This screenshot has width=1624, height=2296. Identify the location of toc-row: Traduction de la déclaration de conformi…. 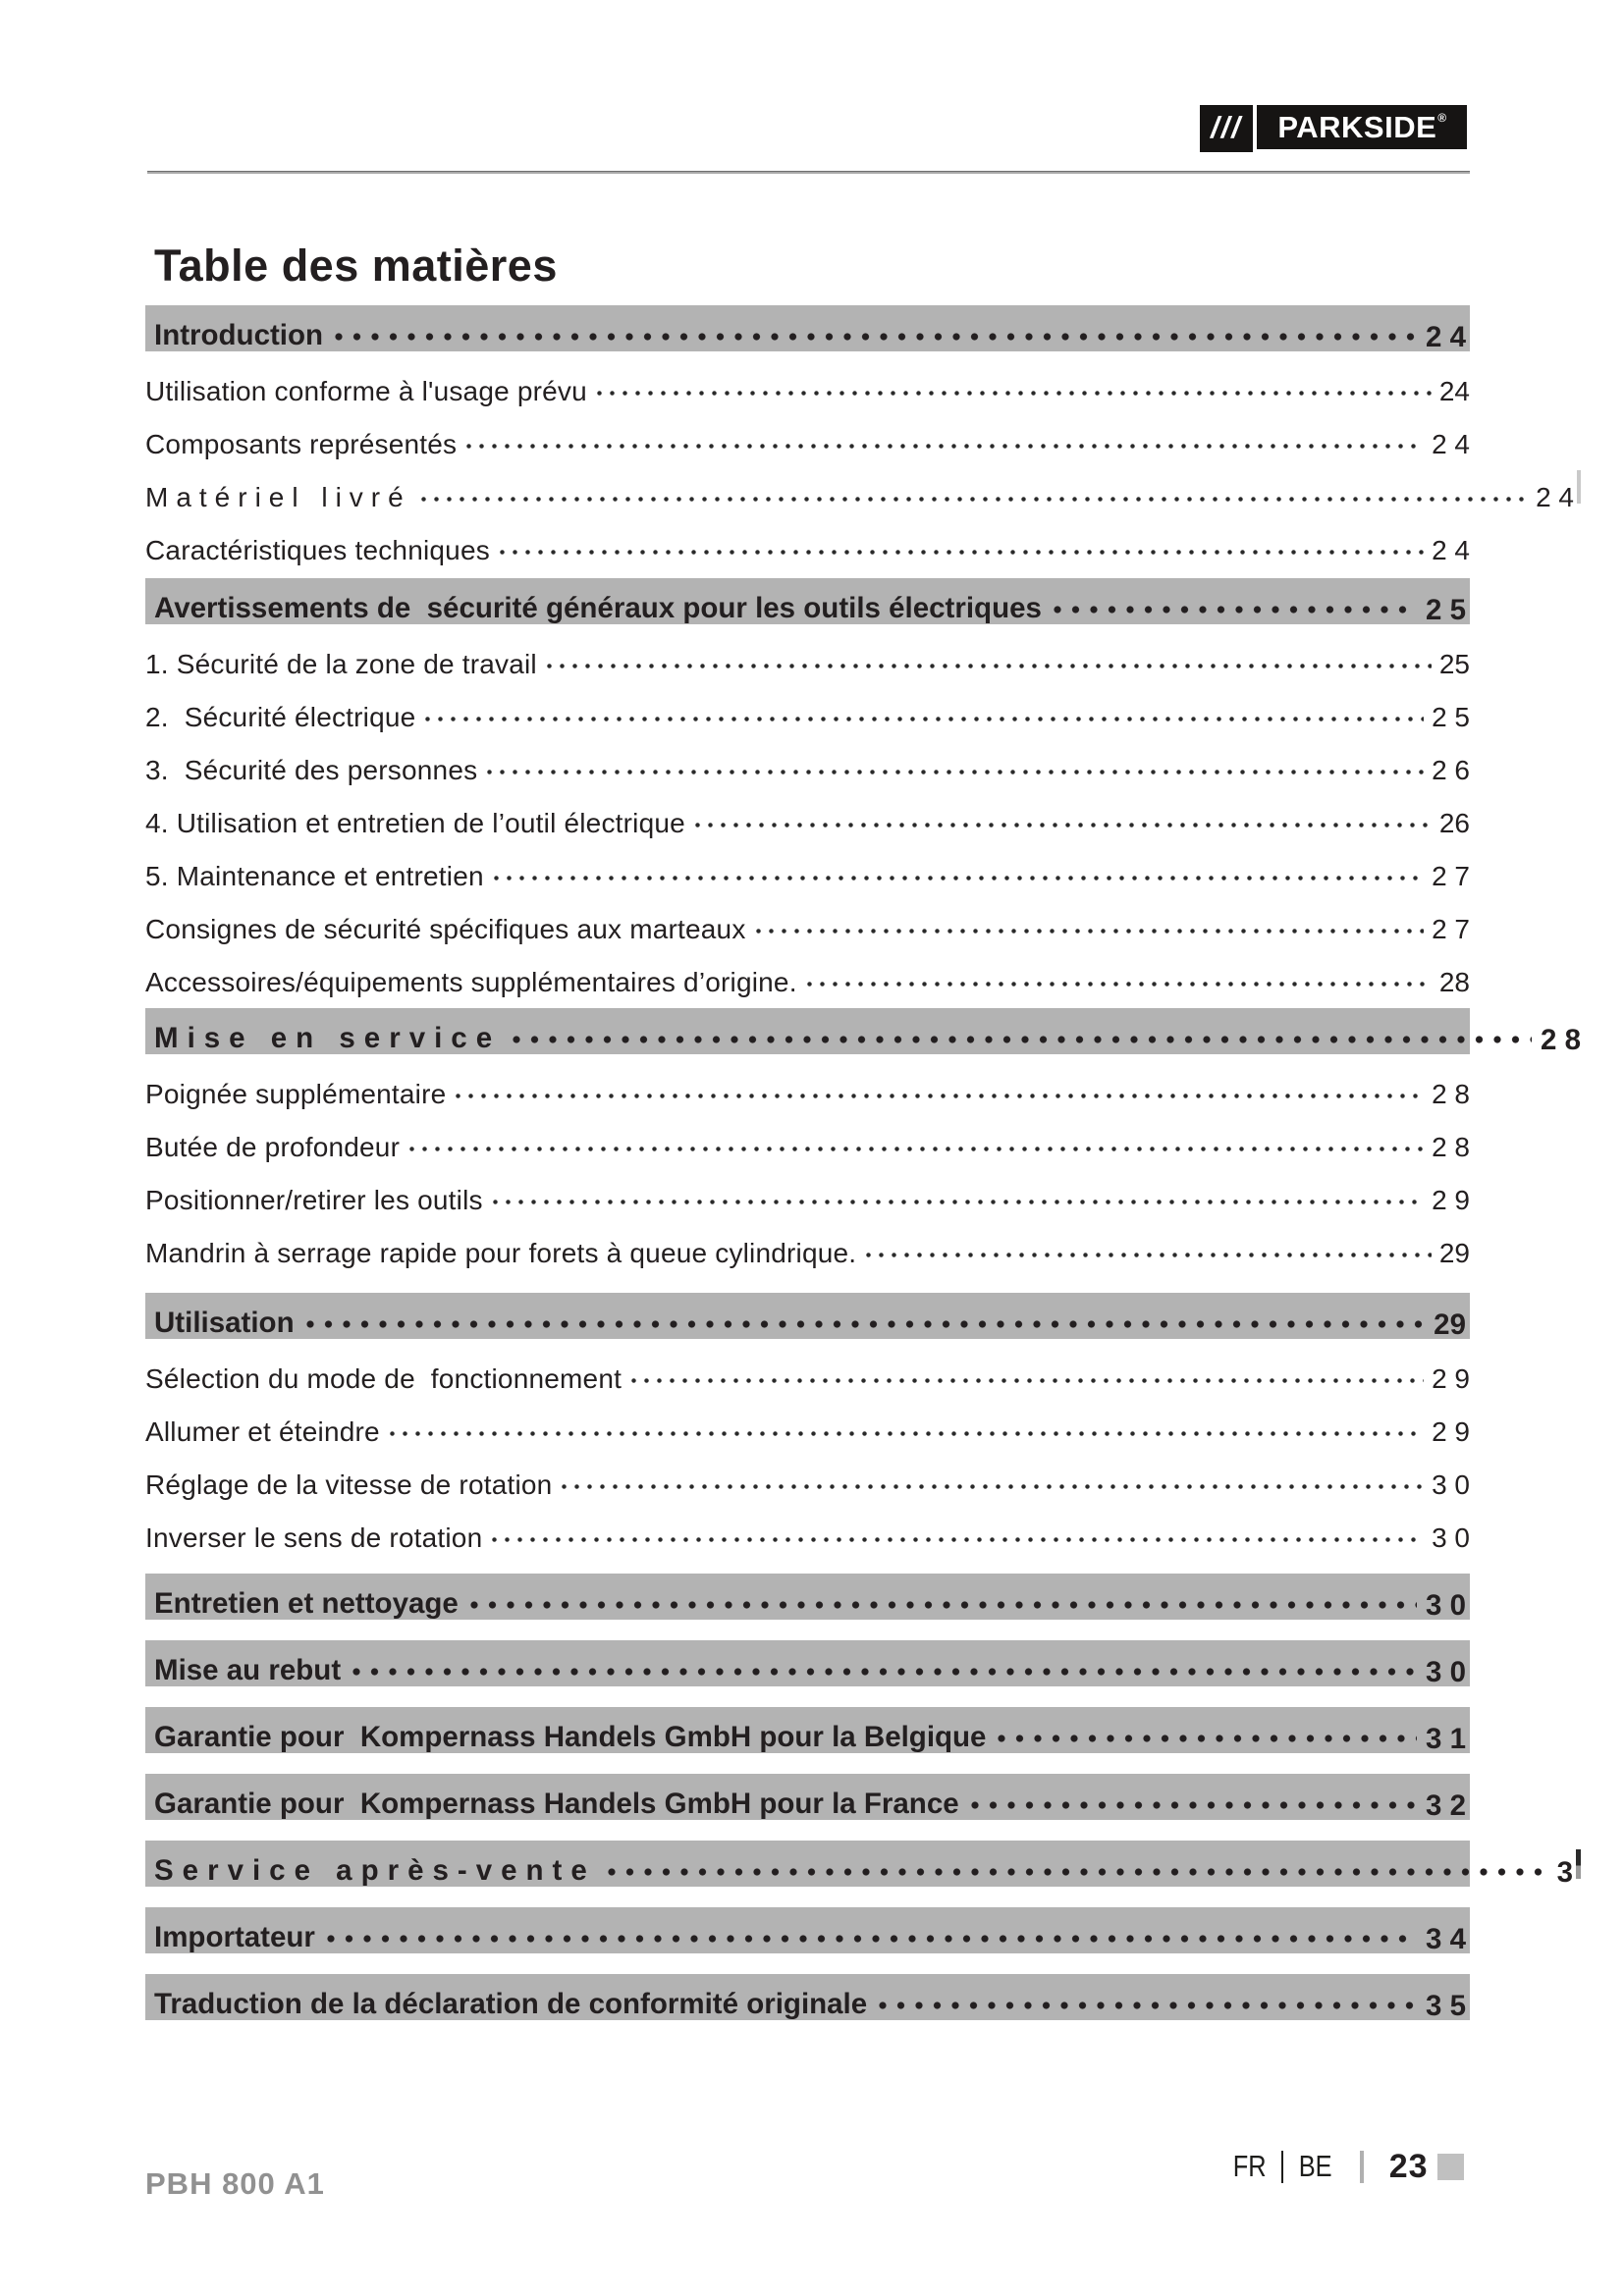
(807, 2001).